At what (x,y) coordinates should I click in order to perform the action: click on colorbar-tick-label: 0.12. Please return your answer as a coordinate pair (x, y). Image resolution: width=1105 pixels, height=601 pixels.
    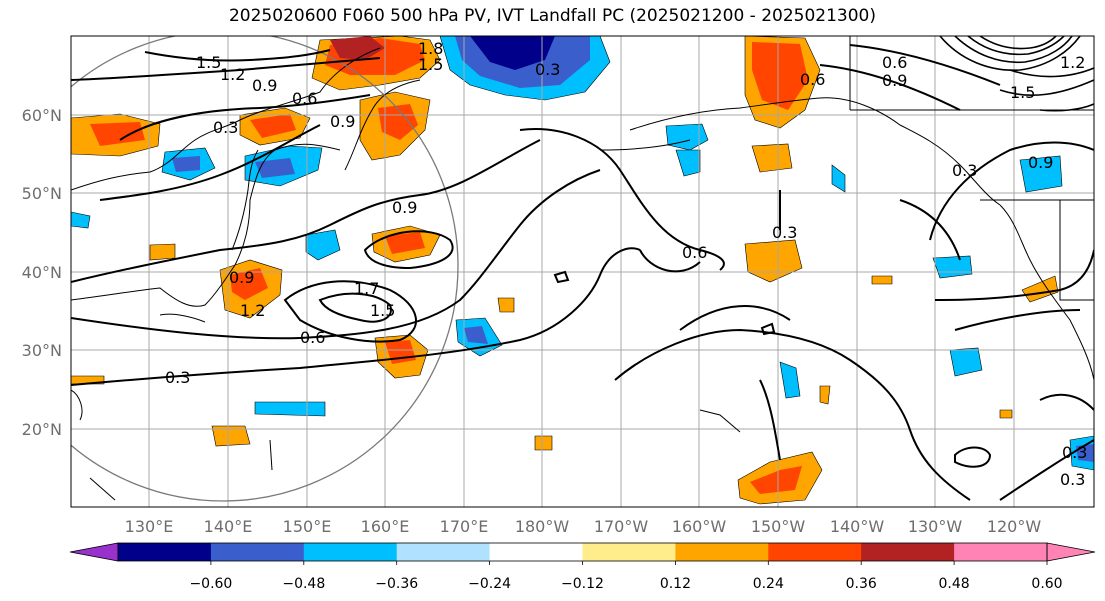
    Looking at the image, I should click on (675, 584).